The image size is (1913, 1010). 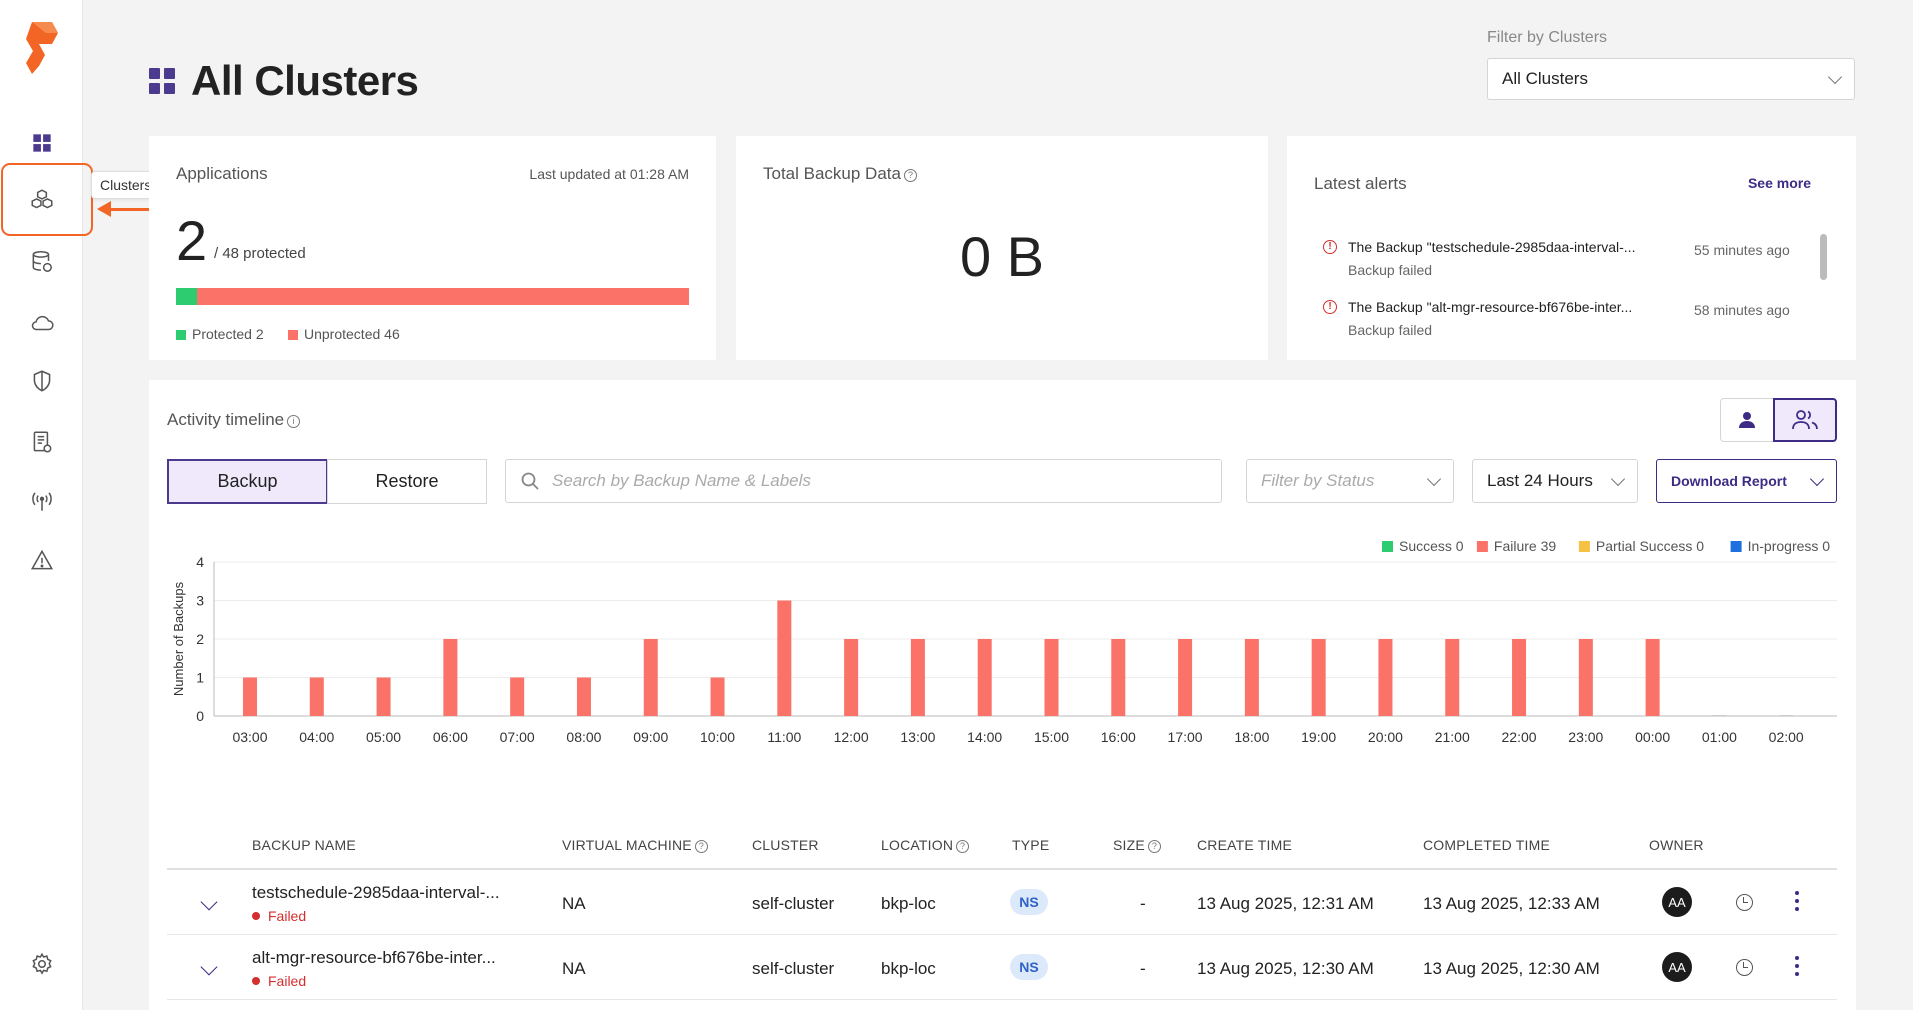 What do you see at coordinates (1002, 869) in the screenshot?
I see `table-header-divider` at bounding box center [1002, 869].